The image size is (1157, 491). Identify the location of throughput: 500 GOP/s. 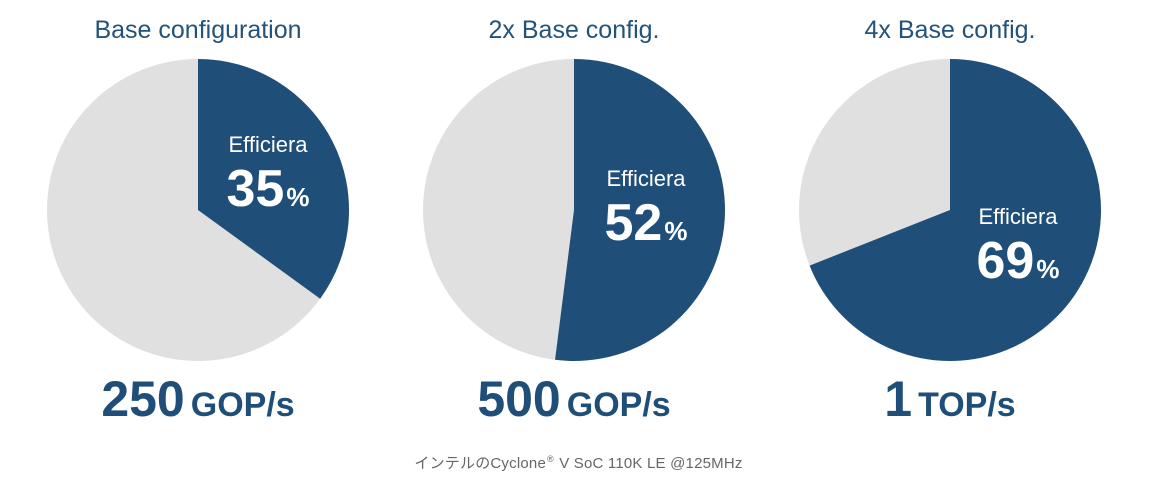
(573, 399).